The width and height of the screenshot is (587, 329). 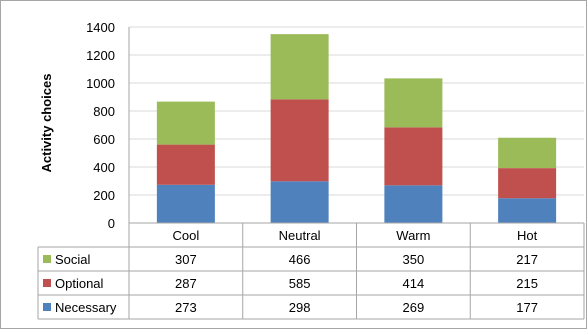 What do you see at coordinates (100, 27) in the screenshot?
I see `y-tick-label: 1400` at bounding box center [100, 27].